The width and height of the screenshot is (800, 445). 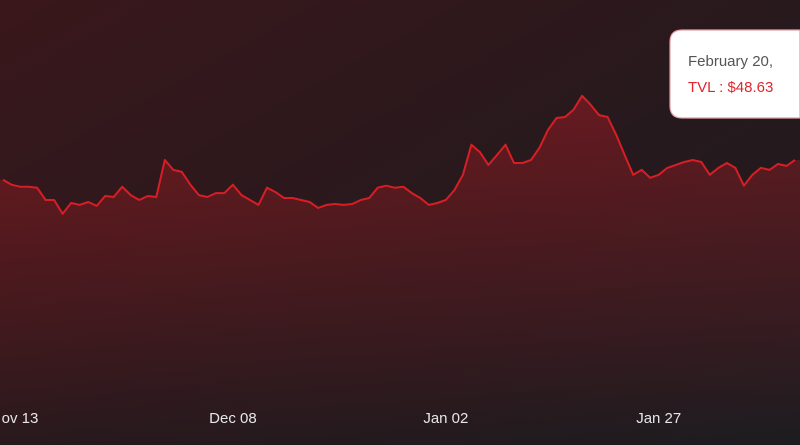 I want to click on x-tick-label: ov 13, so click(x=20, y=418).